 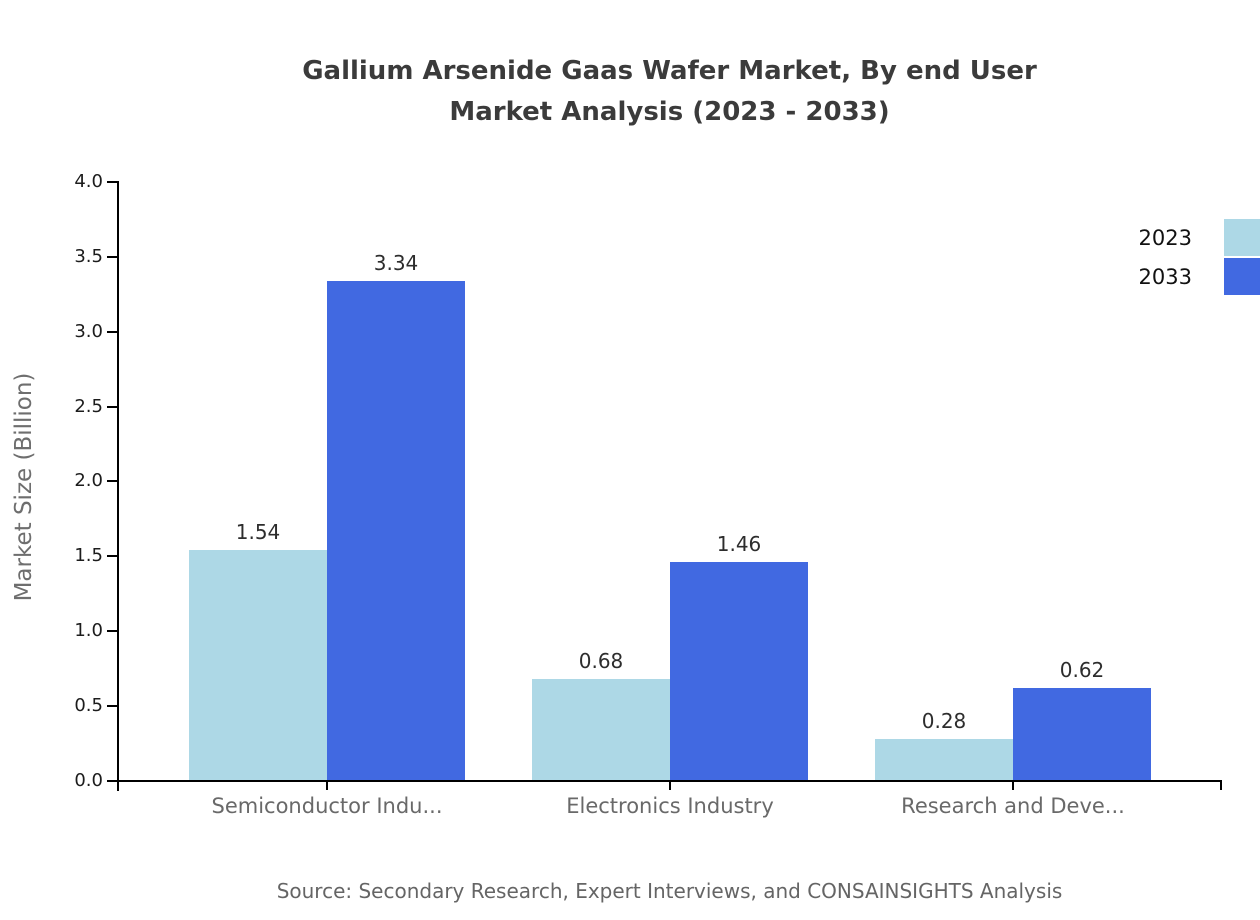 What do you see at coordinates (258, 532) in the screenshot?
I see `bar-value-2023-cat1: 1.54` at bounding box center [258, 532].